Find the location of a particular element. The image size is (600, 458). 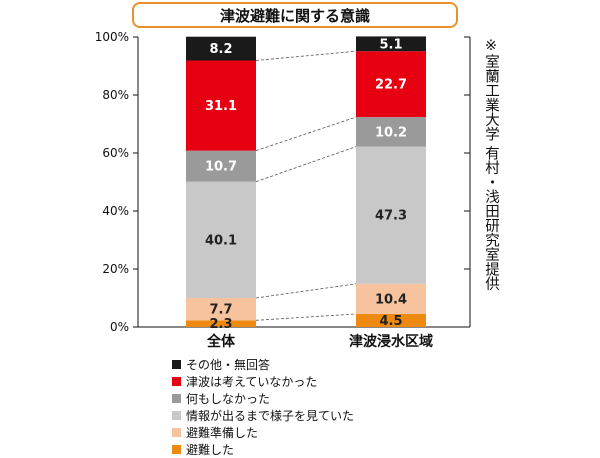

data-label: 10.2 is located at coordinates (391, 132).